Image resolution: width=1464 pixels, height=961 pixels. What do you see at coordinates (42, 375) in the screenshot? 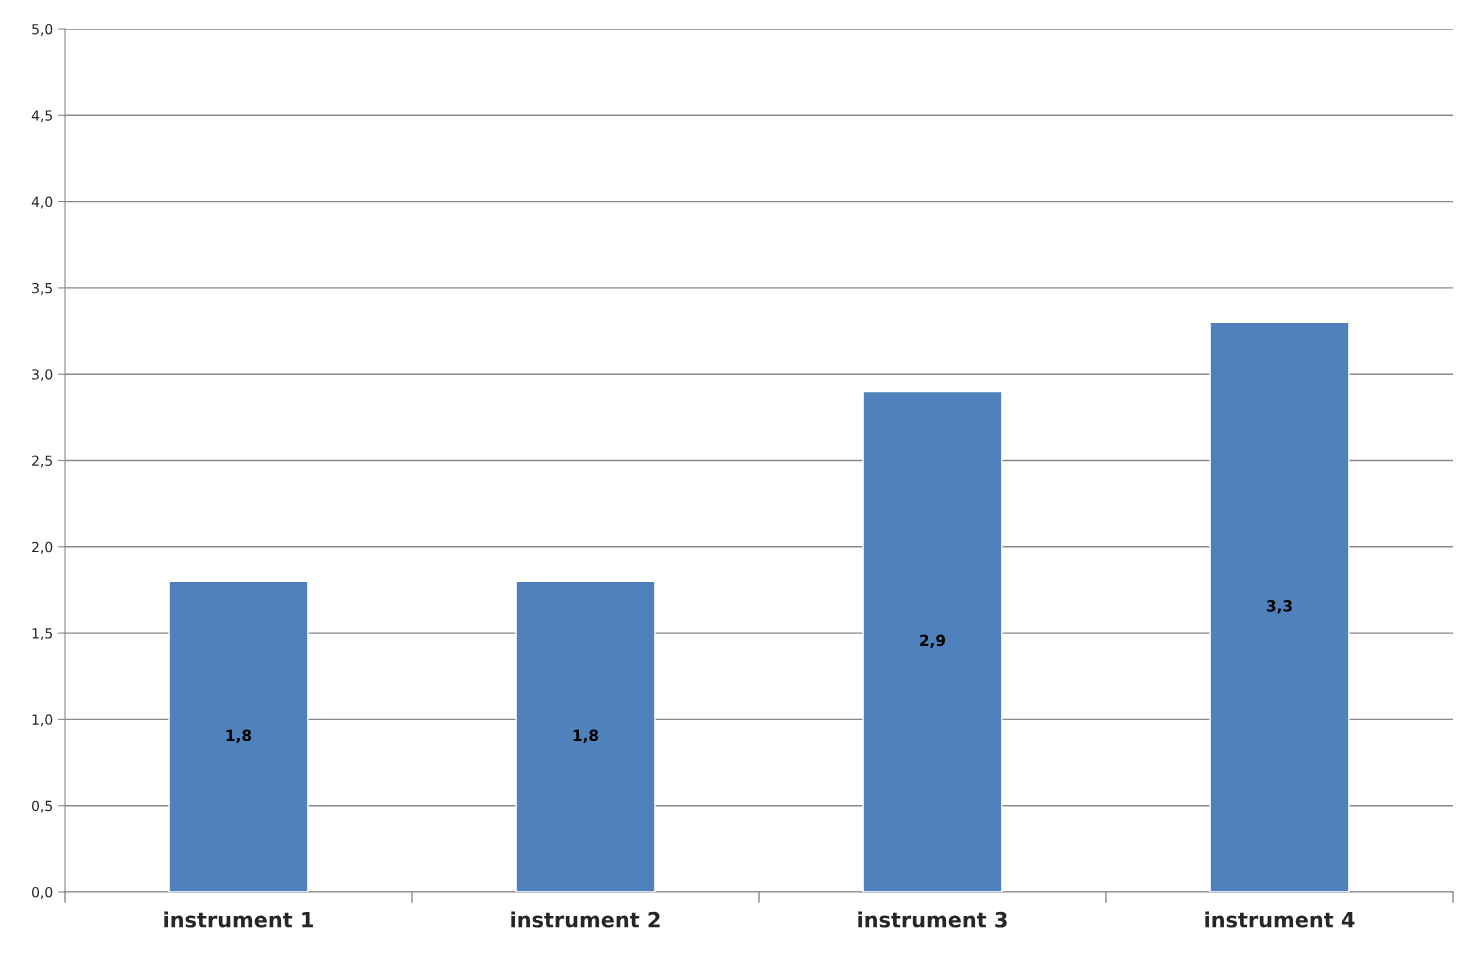
I see `y-tick-label: 3,0` at bounding box center [42, 375].